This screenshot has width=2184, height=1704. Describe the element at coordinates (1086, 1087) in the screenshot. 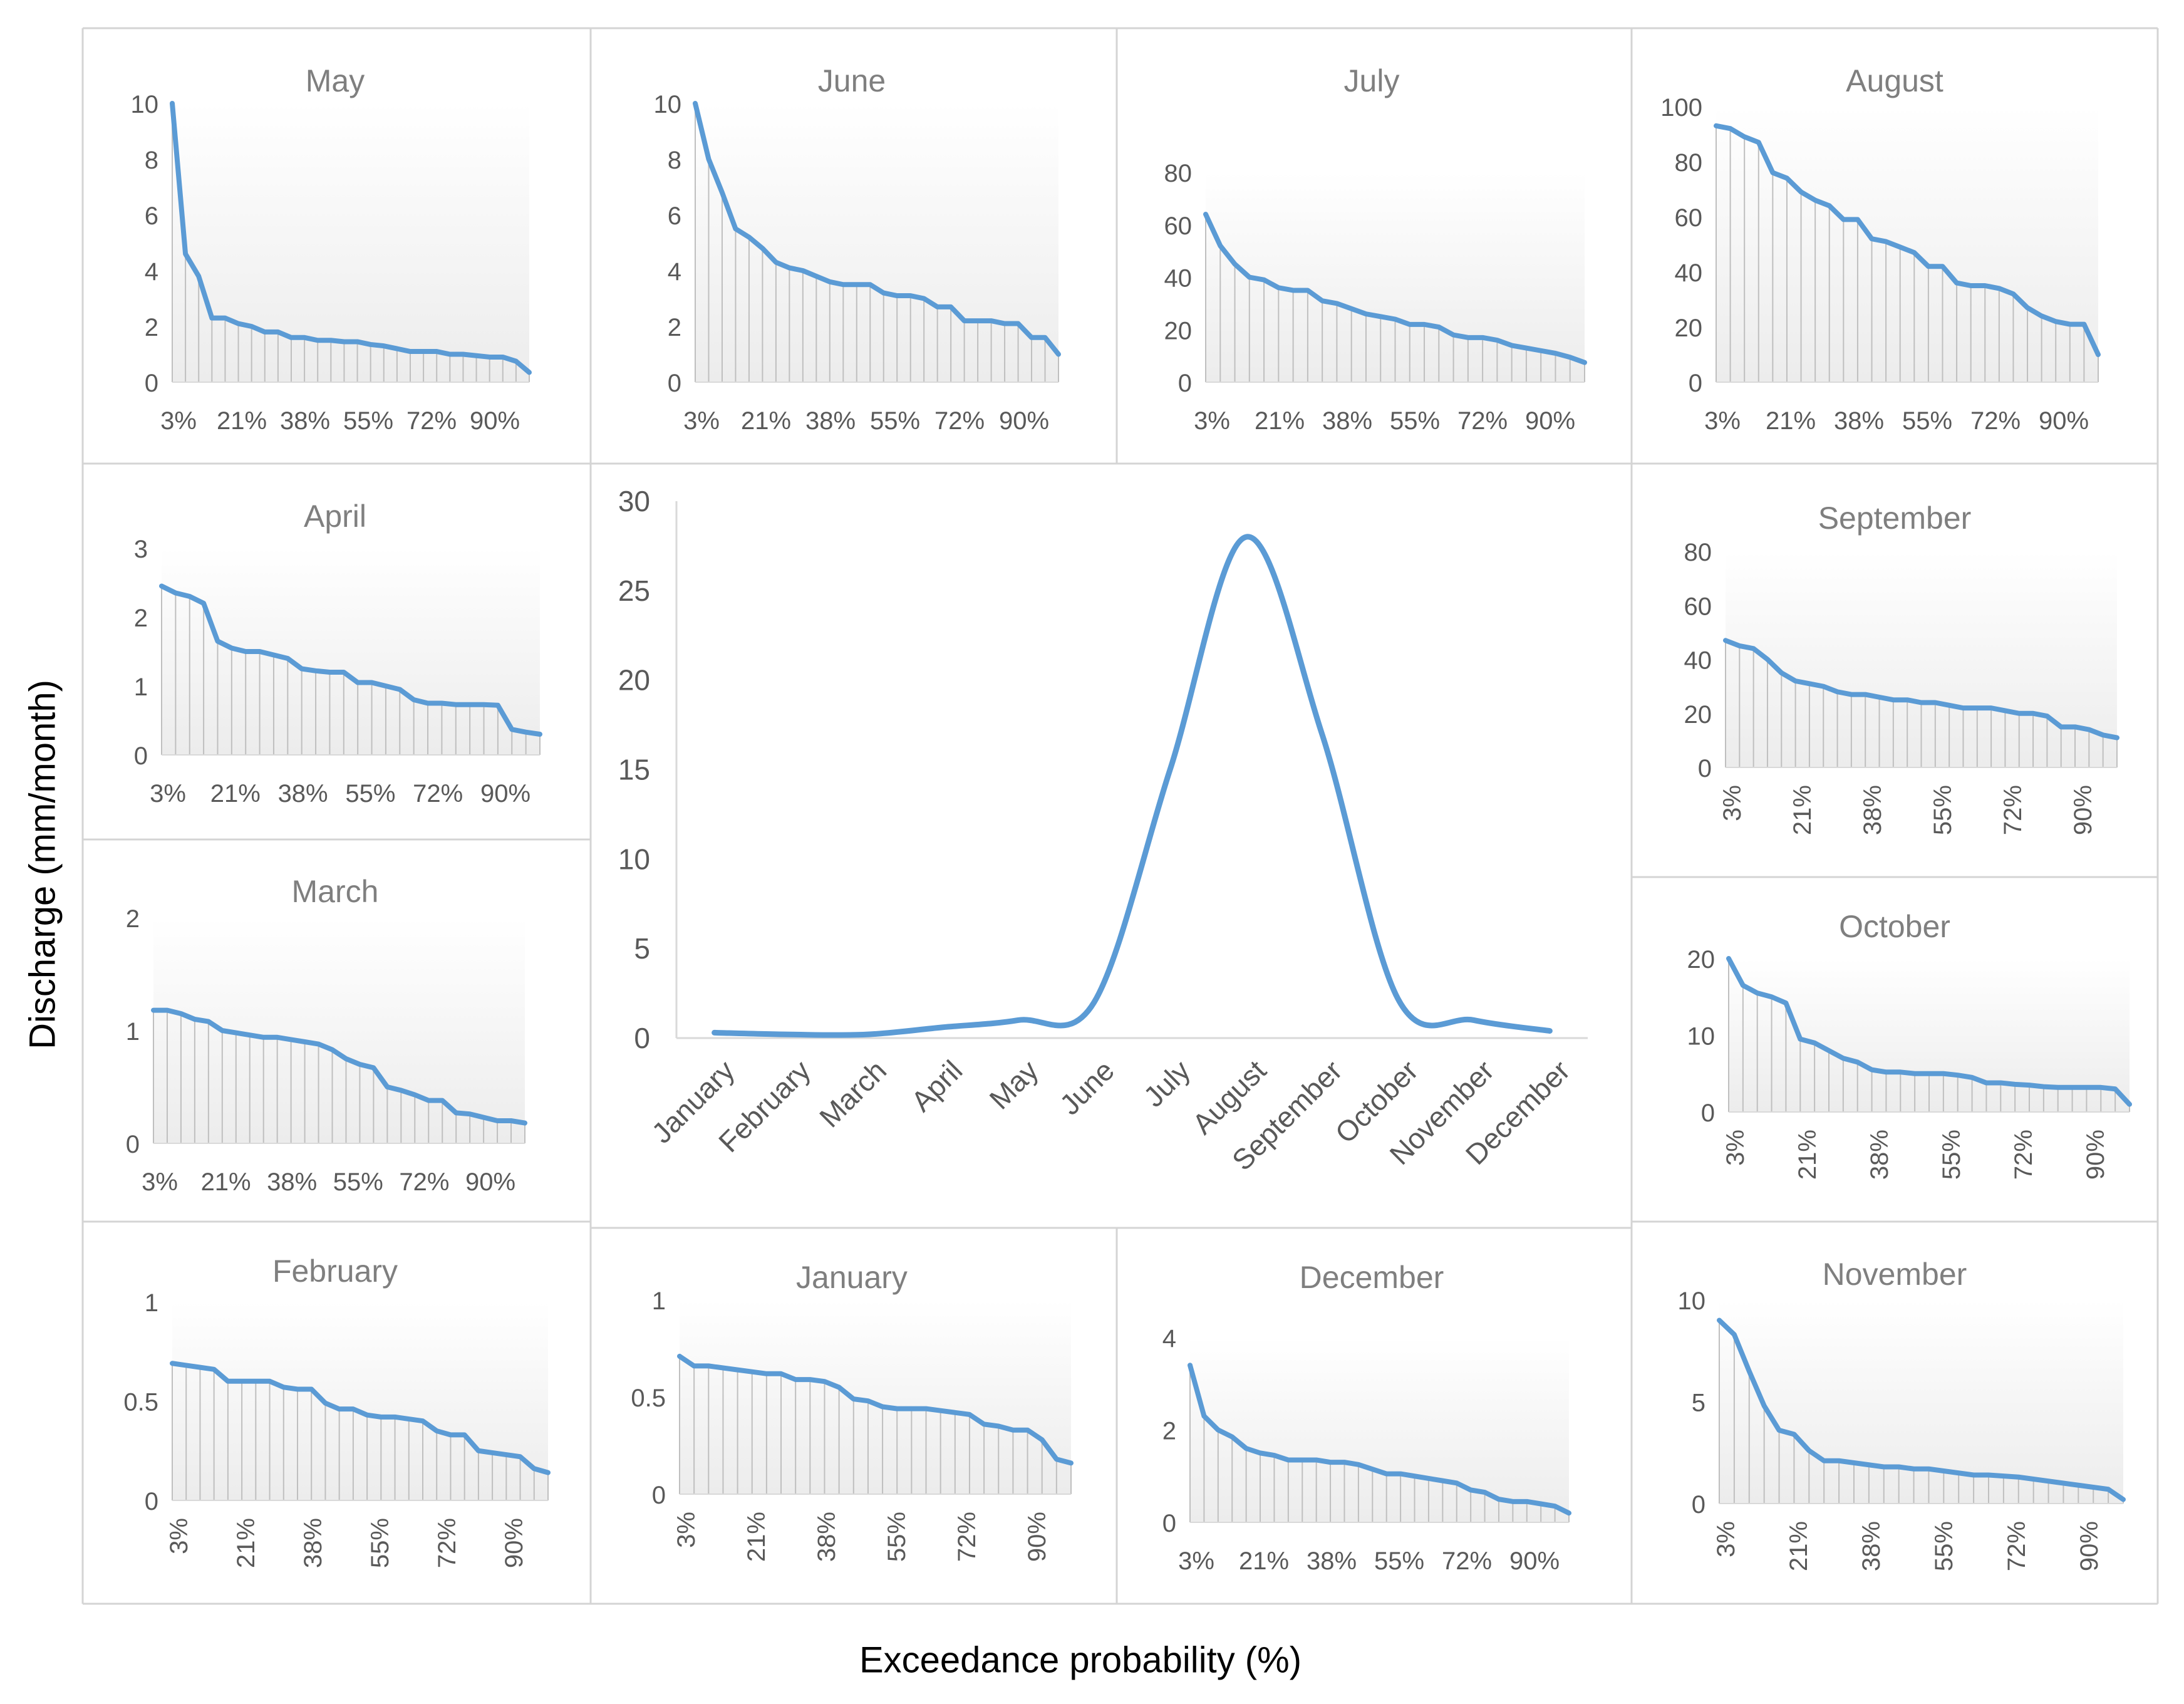

I see `x-tick-label: June` at that location.